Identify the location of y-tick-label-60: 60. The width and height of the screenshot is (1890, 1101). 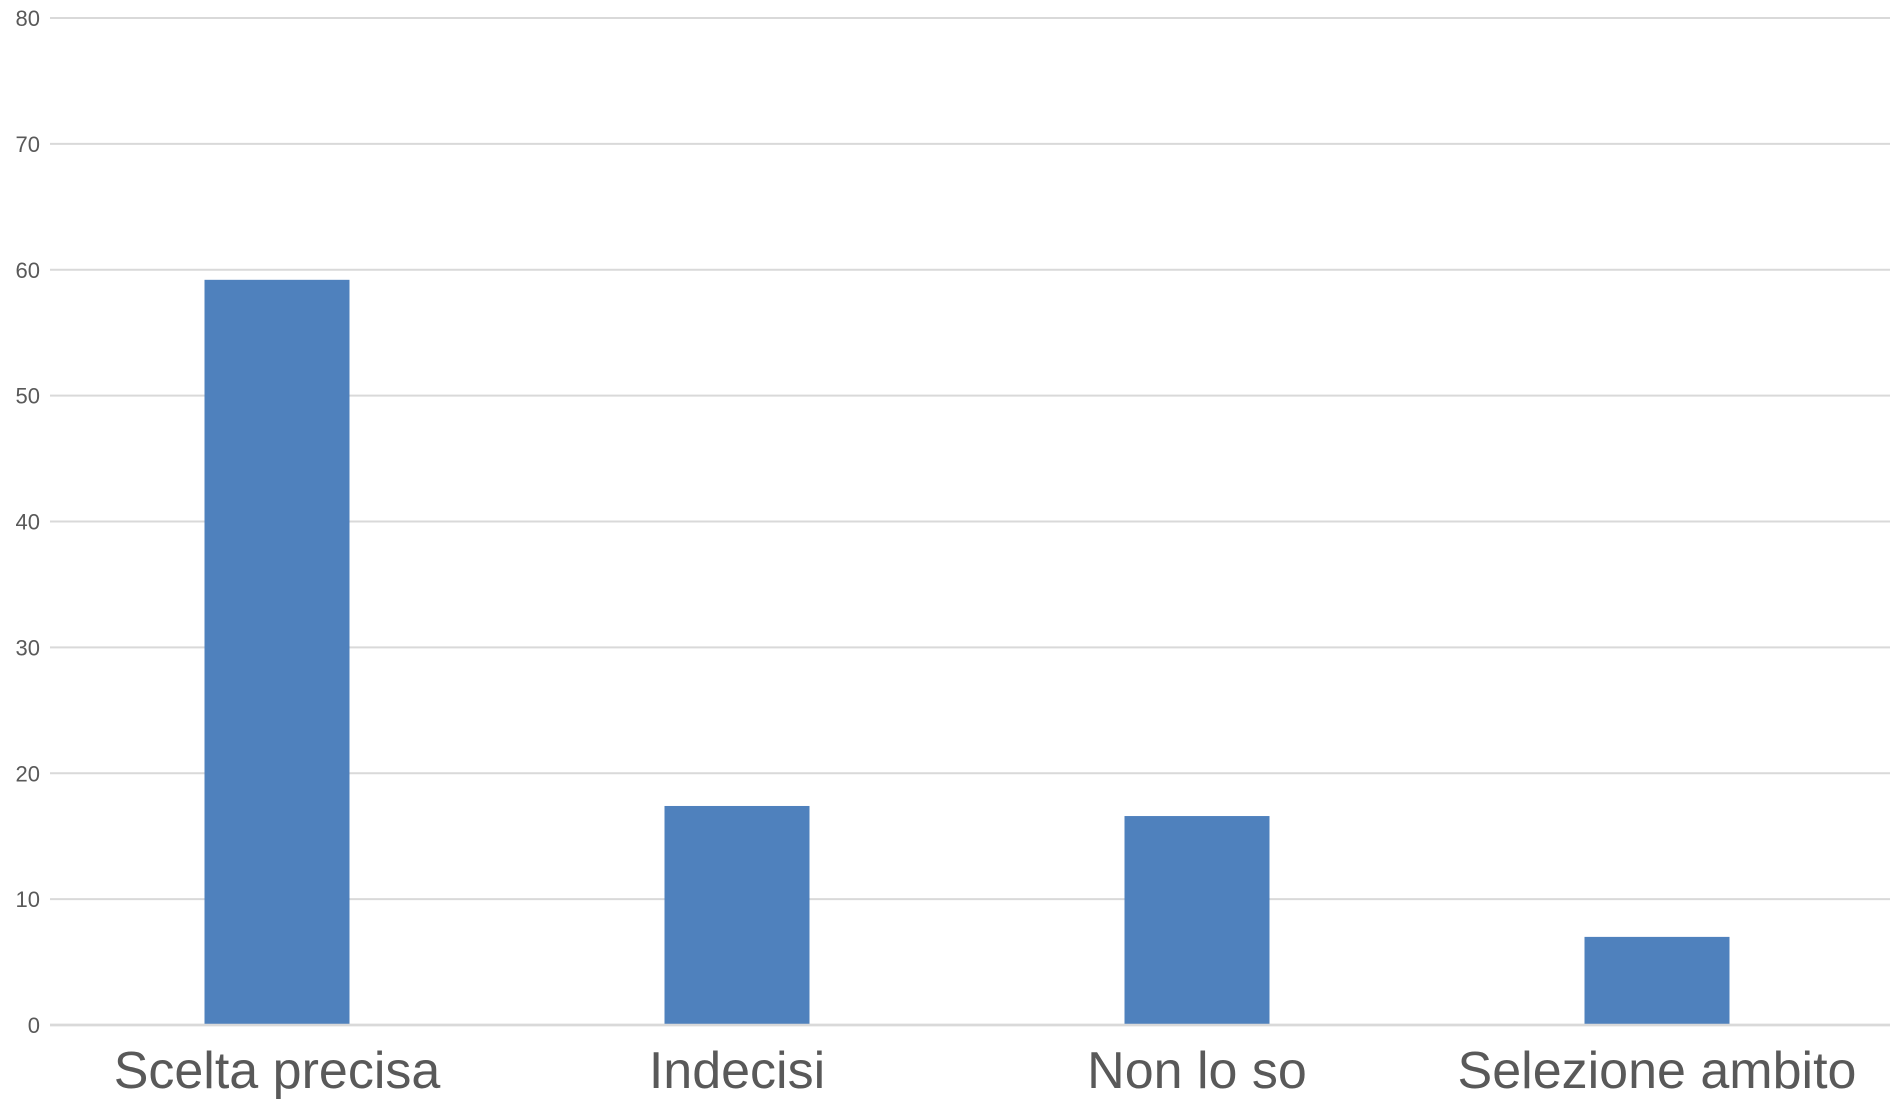
(28, 270).